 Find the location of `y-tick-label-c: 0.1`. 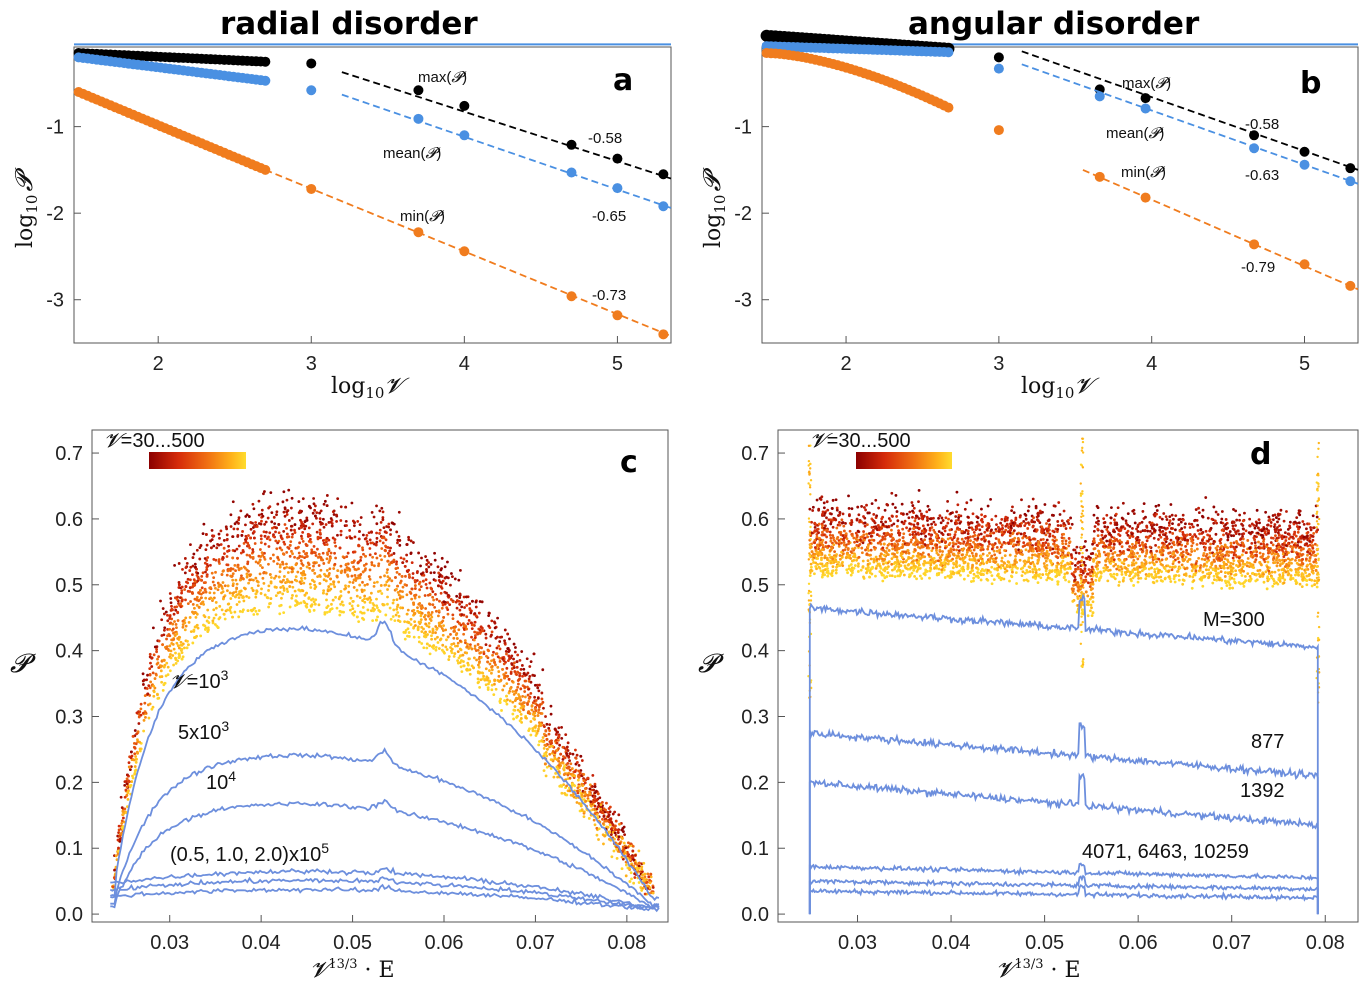

y-tick-label-c: 0.1 is located at coordinates (69, 849).